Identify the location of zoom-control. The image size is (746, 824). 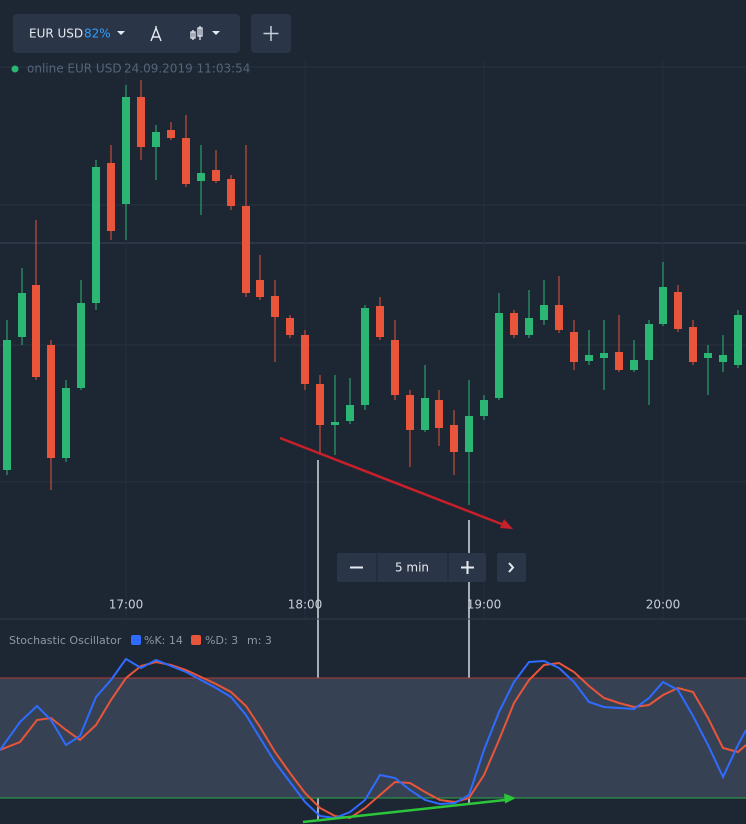
(411, 567).